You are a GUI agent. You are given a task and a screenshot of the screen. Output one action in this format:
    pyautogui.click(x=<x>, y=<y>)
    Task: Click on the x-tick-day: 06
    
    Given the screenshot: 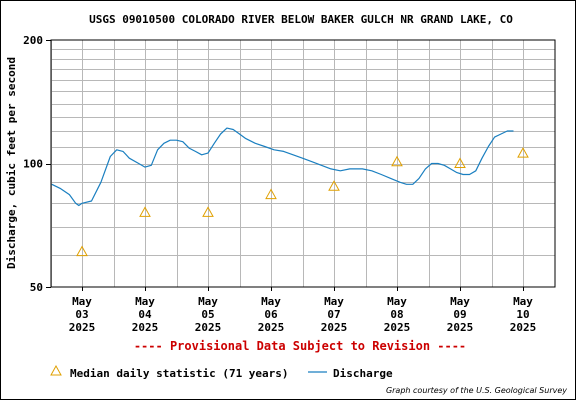 What is the action you would take?
    pyautogui.click(x=271, y=314)
    